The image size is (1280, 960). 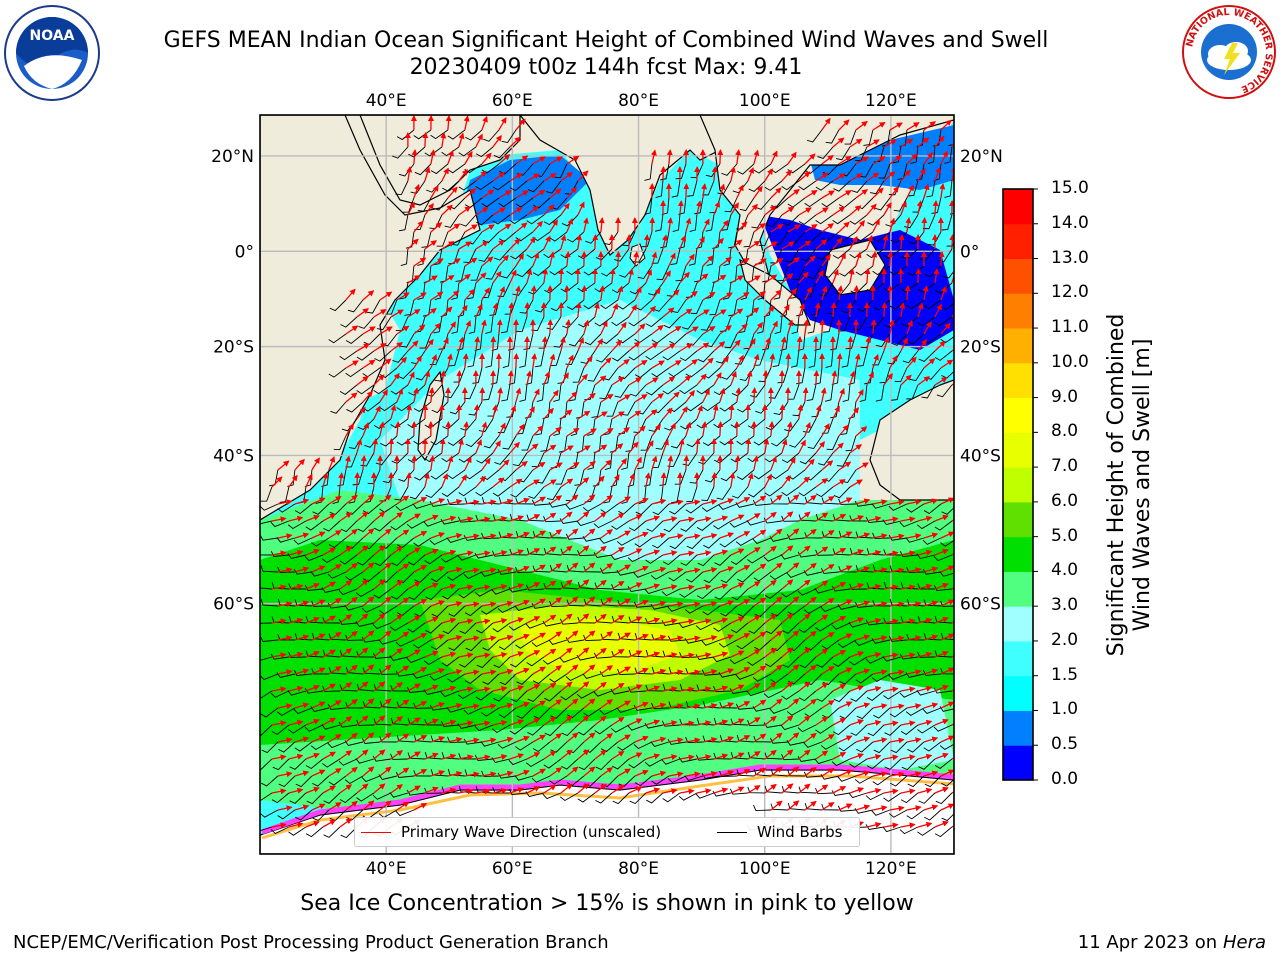 I want to click on lon-tick-label-bottom: 100°E, so click(x=765, y=869).